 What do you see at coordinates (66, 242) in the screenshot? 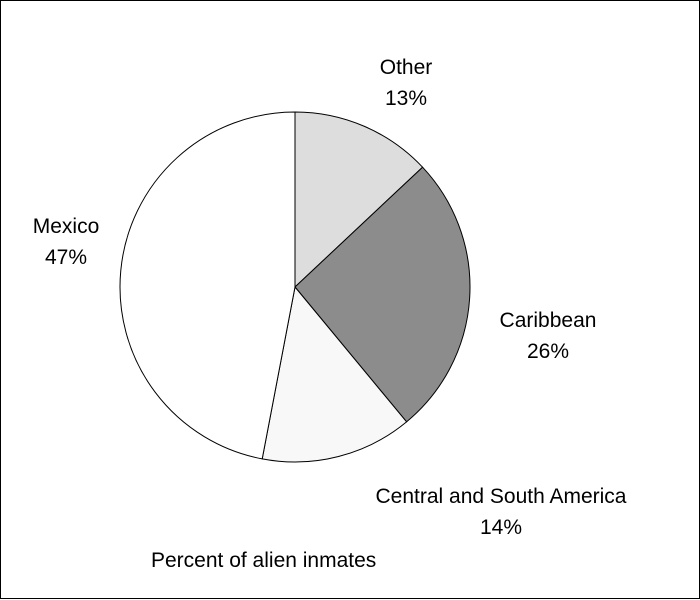
I see `slice-label-mexico: Mexico 47%` at bounding box center [66, 242].